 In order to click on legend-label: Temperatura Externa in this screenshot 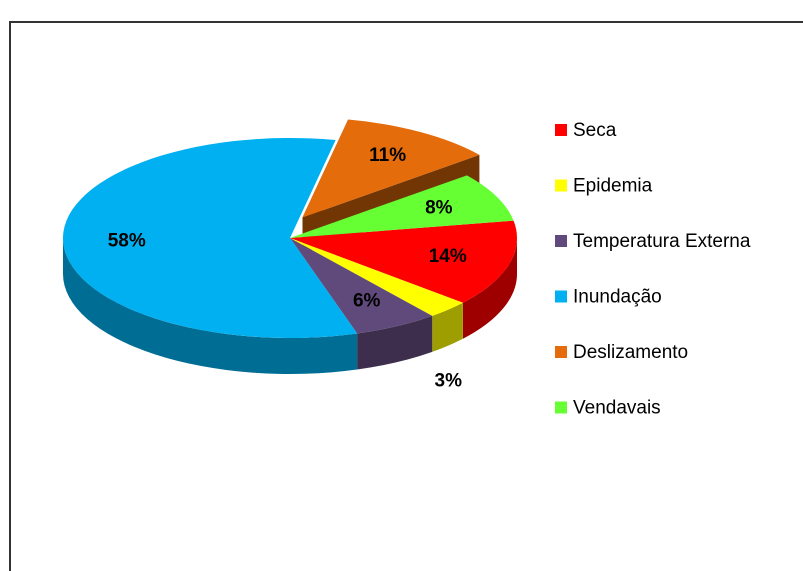, I will do `click(662, 241)`.